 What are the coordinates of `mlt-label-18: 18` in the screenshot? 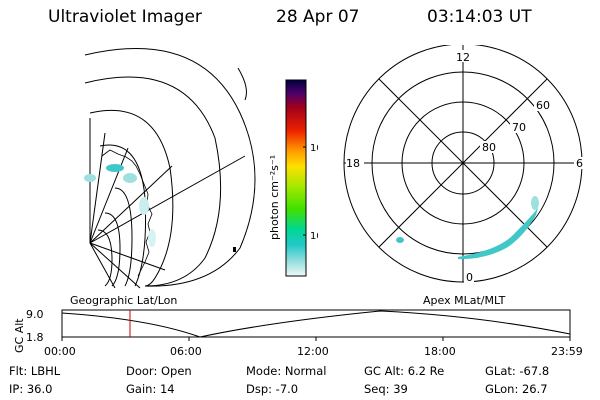 It's located at (353, 163).